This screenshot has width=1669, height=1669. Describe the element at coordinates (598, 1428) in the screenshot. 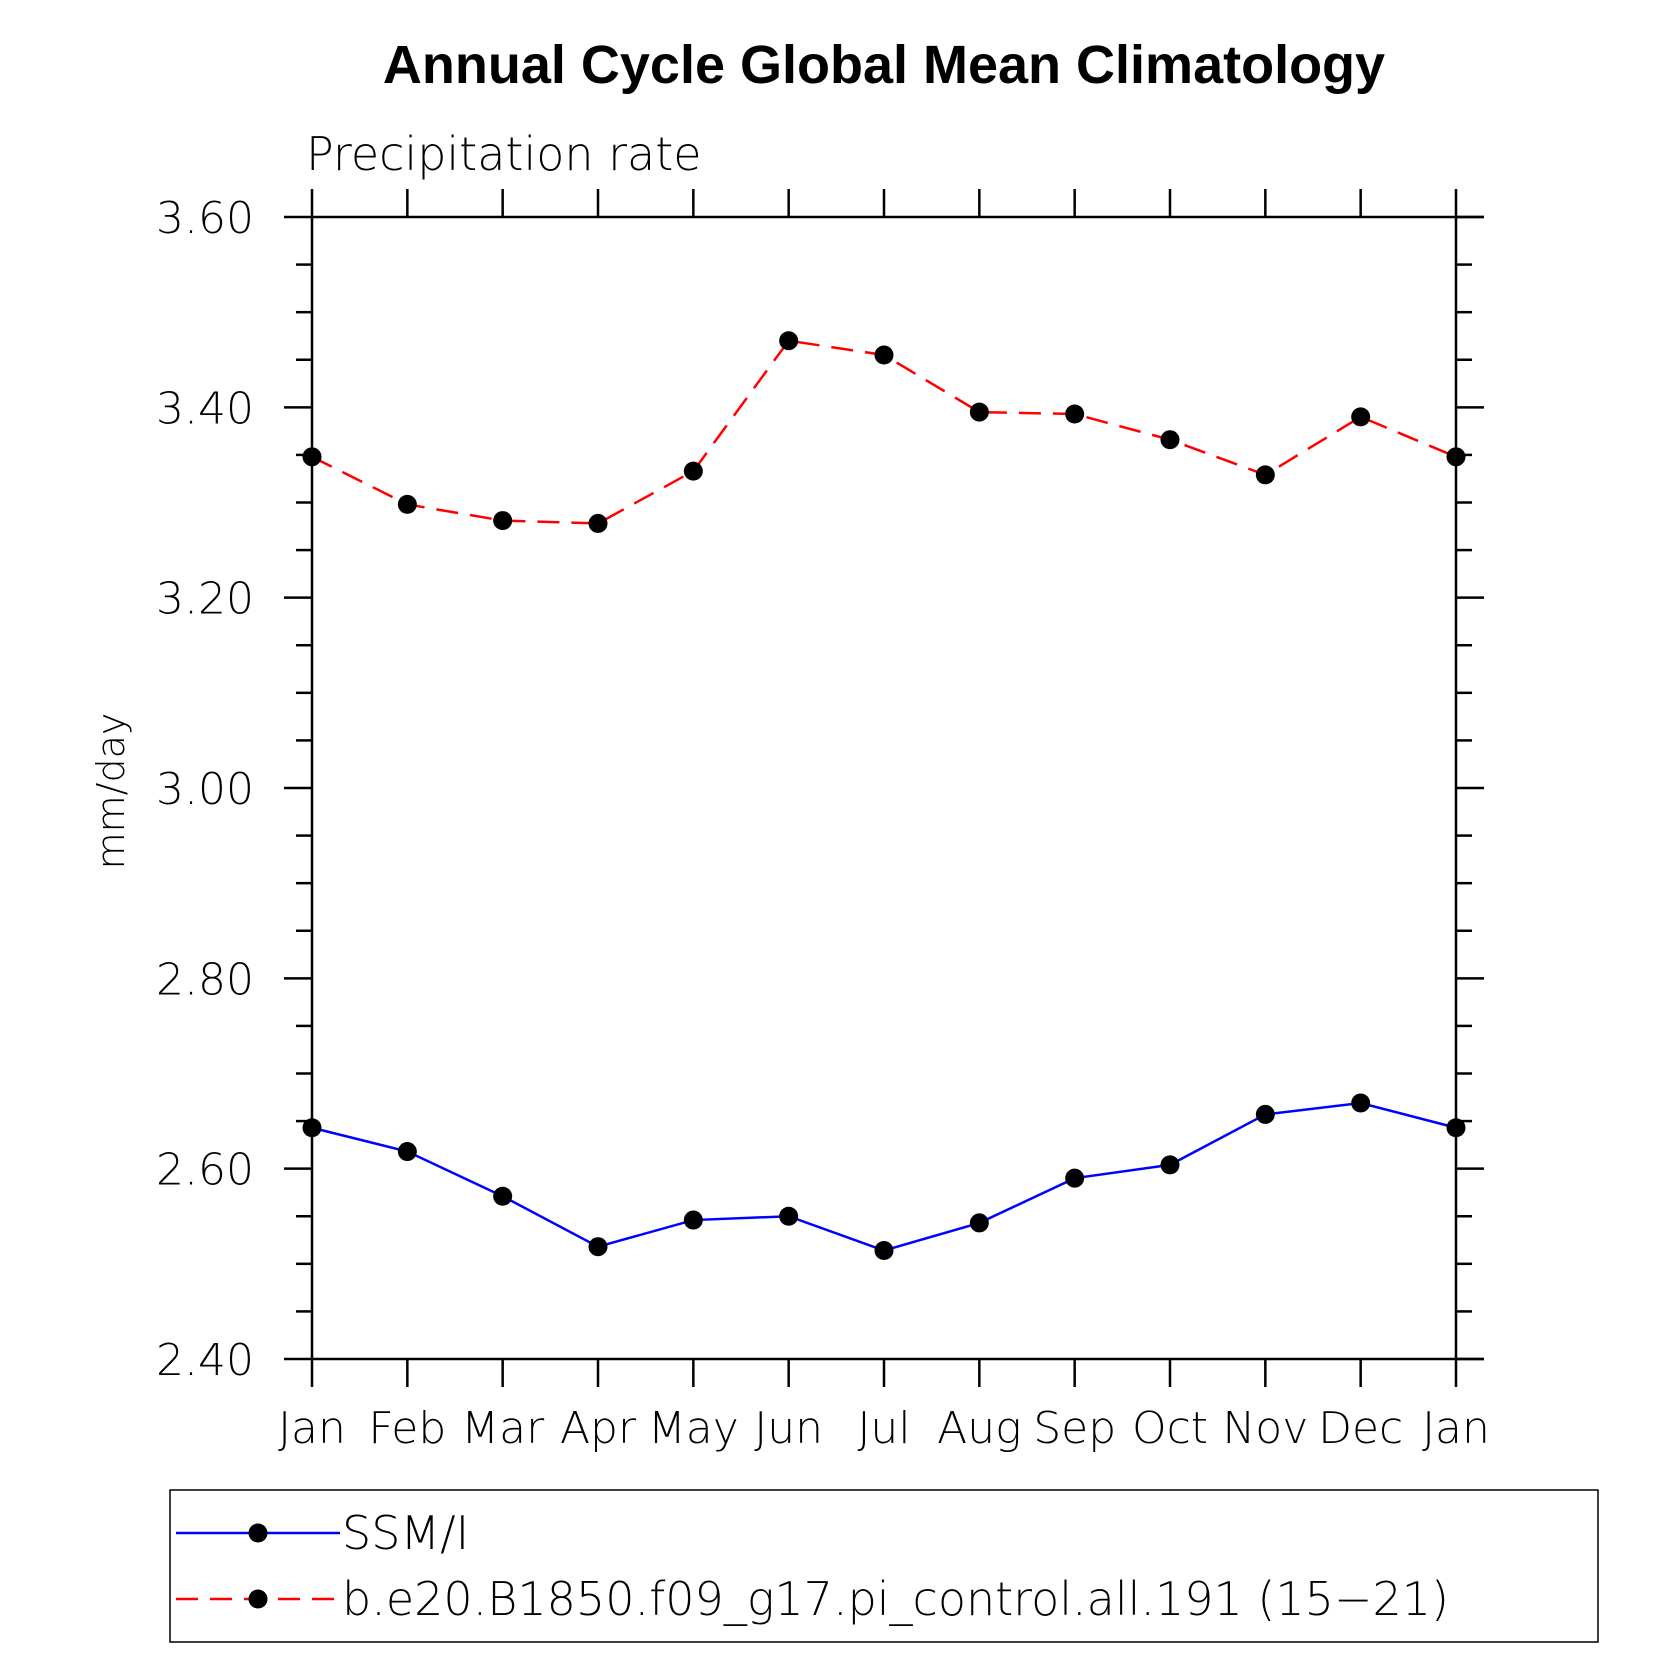

I see `x-tick-label: Apr` at that location.